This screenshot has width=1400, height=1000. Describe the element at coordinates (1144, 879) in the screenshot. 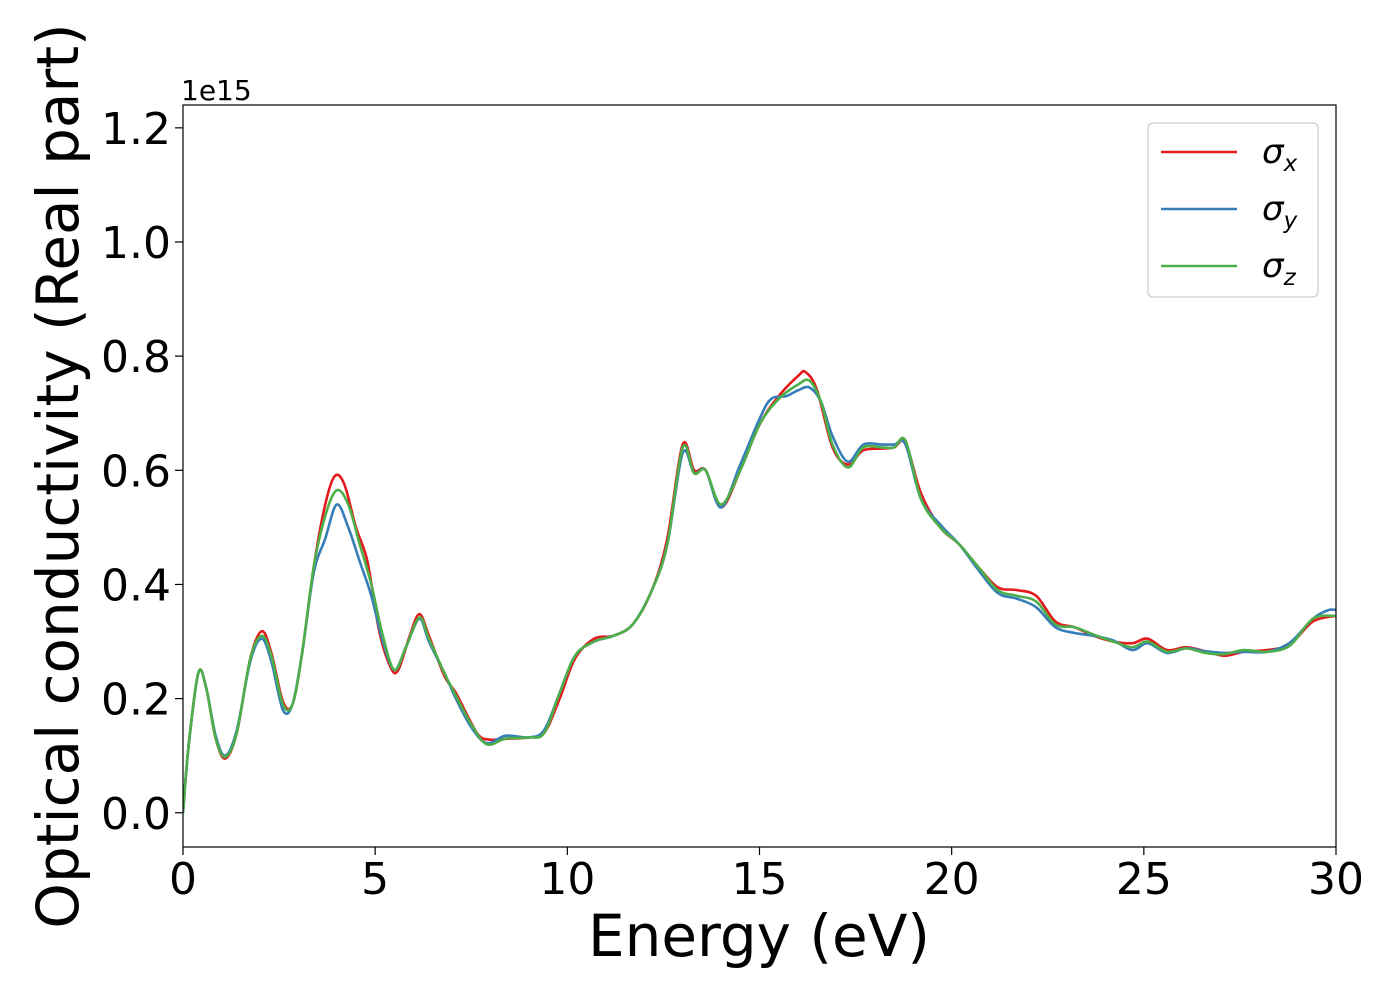

I see `x-tick-label: 25` at that location.